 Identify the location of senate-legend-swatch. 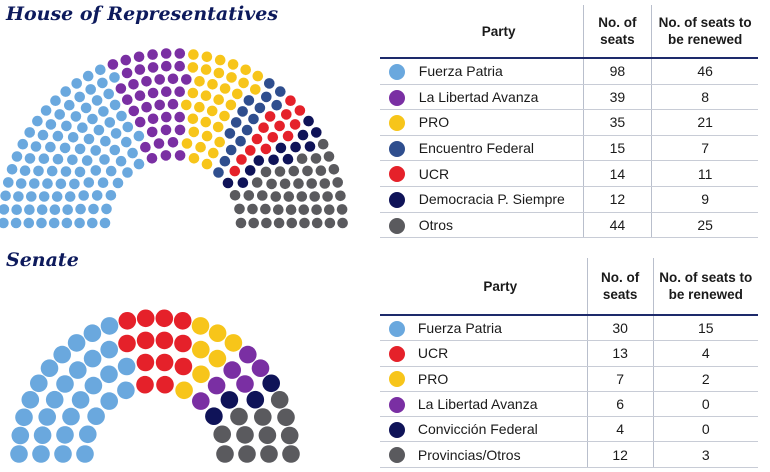
(396, 429).